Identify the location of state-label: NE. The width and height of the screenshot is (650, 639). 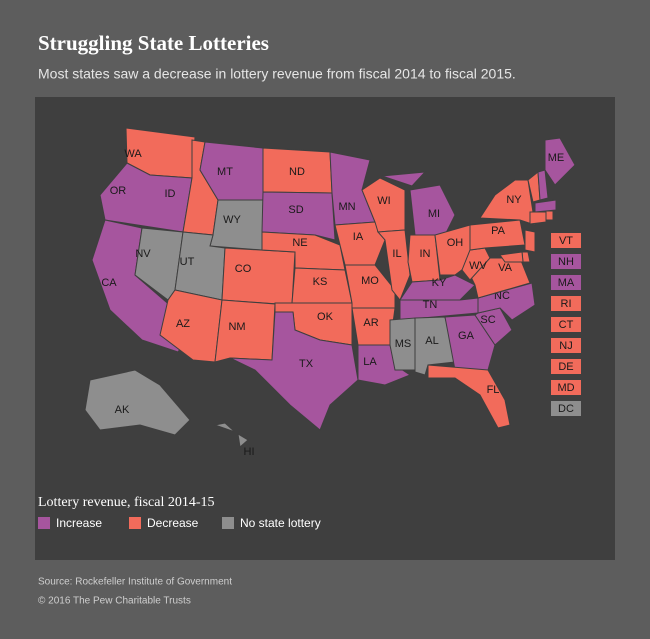
(299, 243).